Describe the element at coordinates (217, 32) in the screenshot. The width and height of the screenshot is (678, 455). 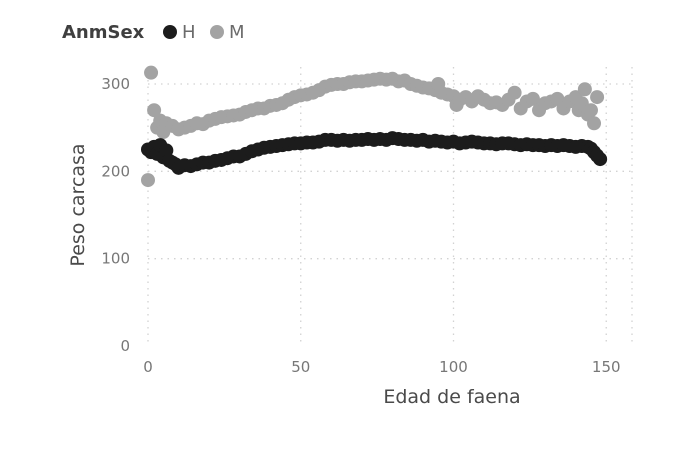
I see `legend-marker-m` at that location.